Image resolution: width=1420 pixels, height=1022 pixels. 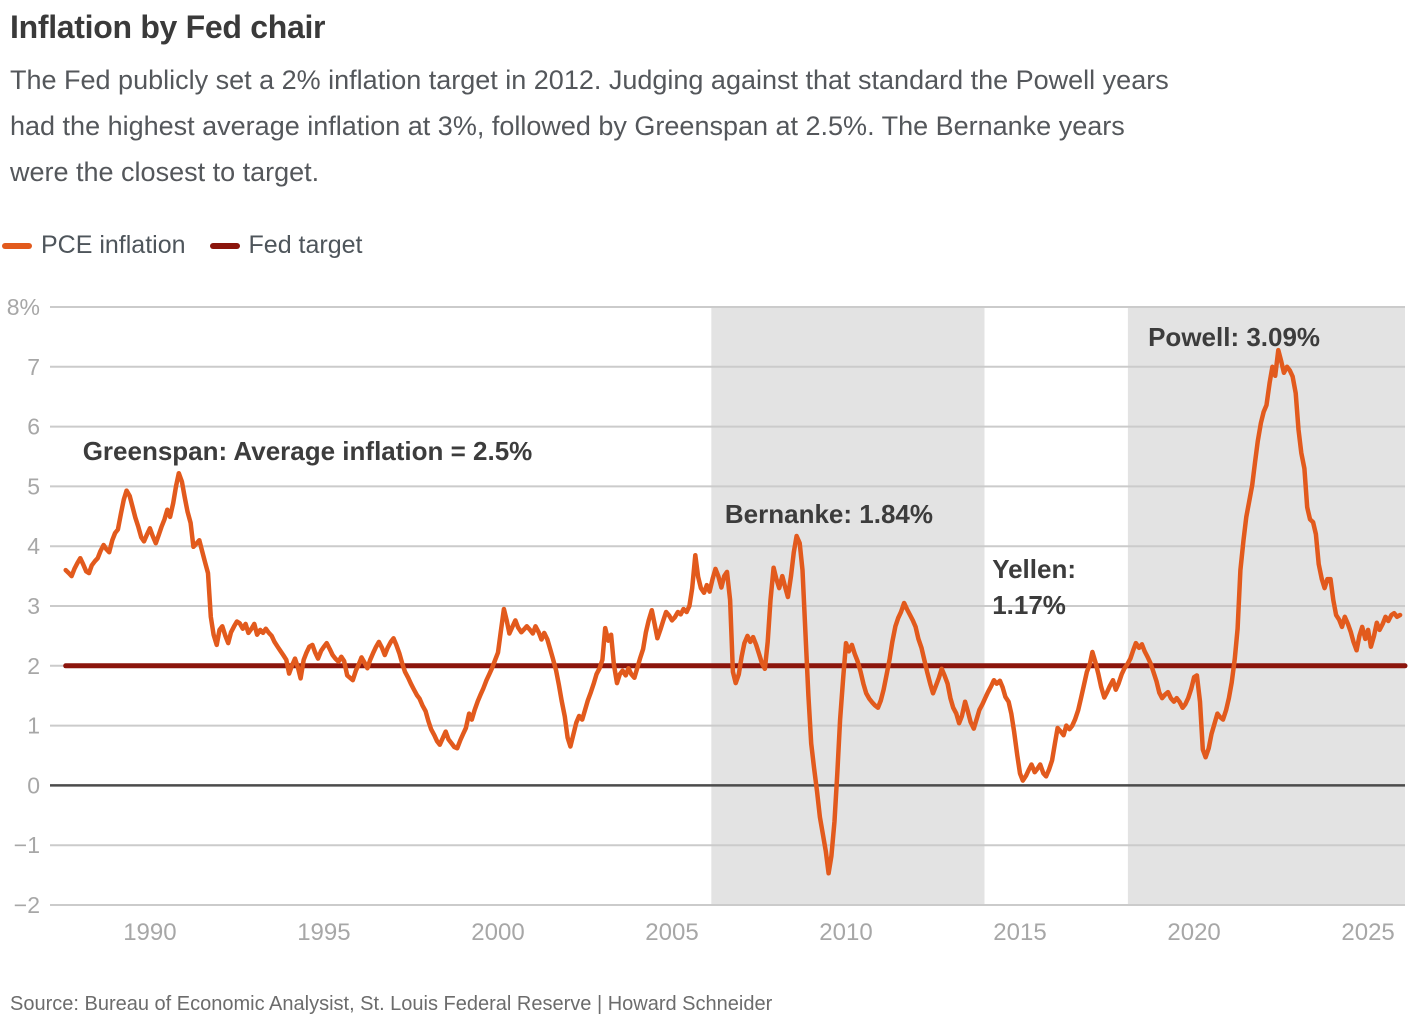 What do you see at coordinates (33, 726) in the screenshot?
I see `y-tick-label: 1` at bounding box center [33, 726].